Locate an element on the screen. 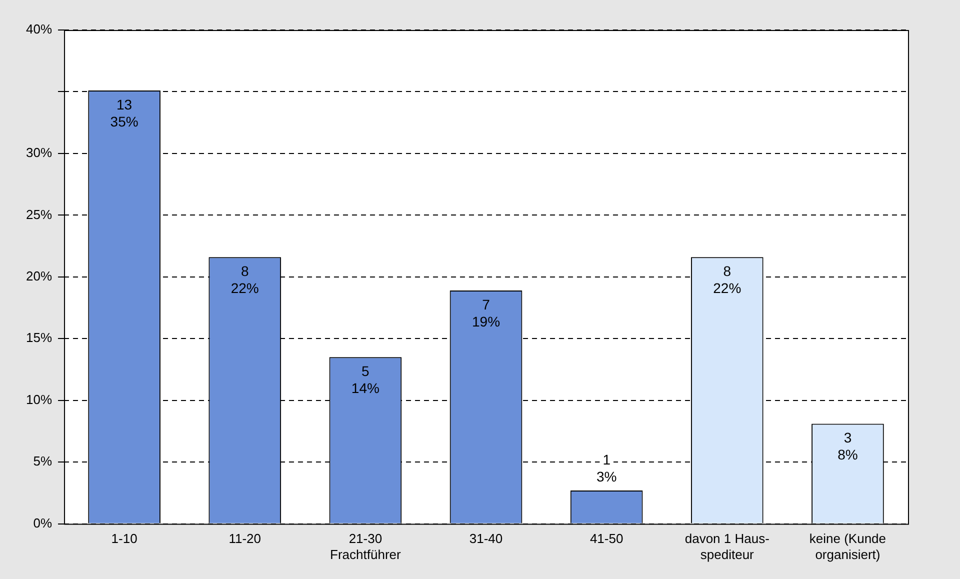 This screenshot has height=579, width=960. x-tick-label: 21-30 Frachtführer is located at coordinates (366, 546).